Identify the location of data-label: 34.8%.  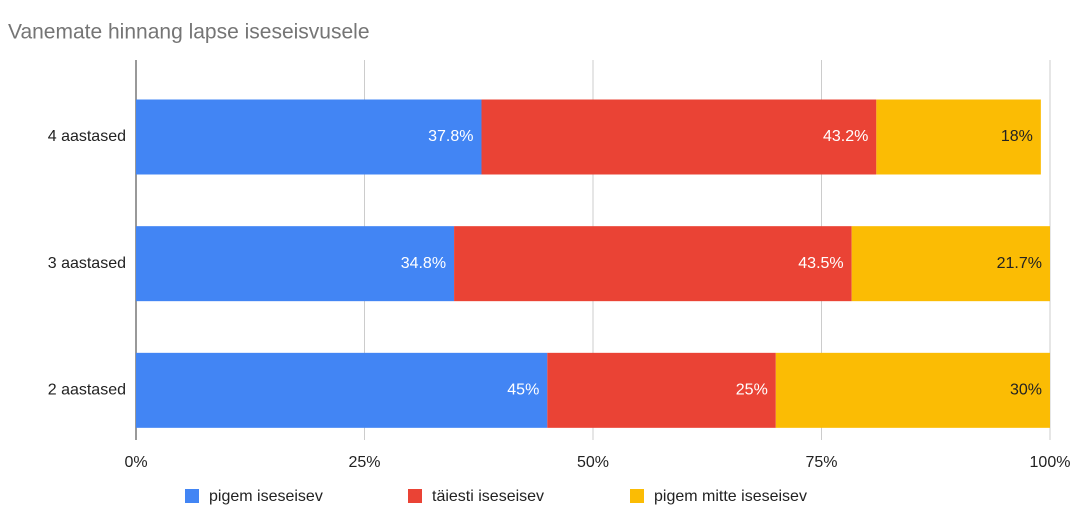
(423, 263).